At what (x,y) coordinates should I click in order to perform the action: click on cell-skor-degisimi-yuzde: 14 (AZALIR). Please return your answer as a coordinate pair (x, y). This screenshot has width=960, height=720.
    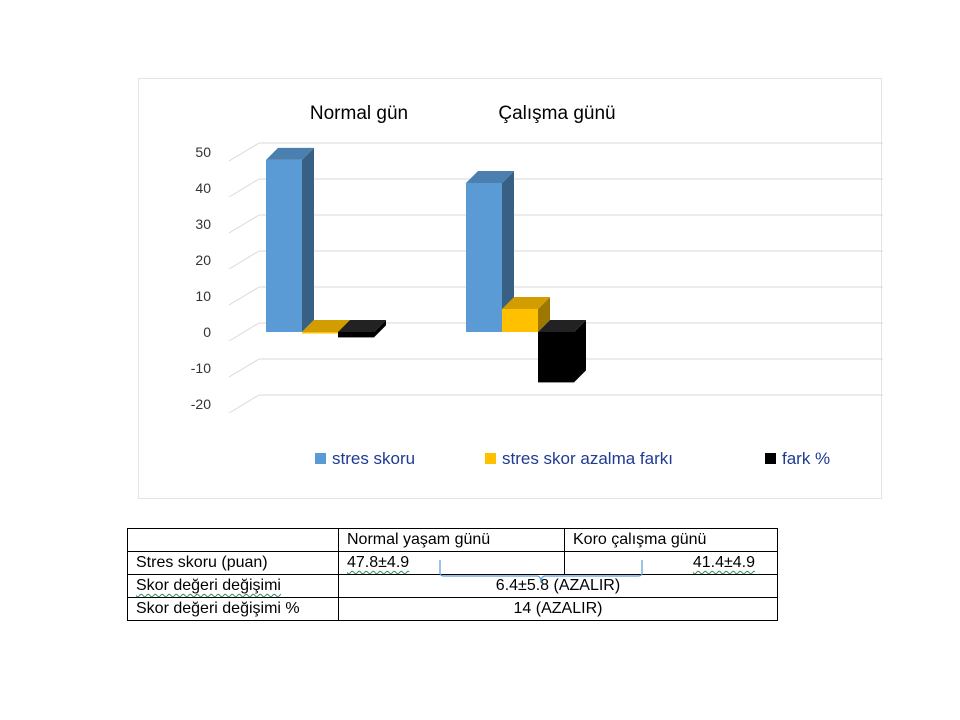
    Looking at the image, I should click on (558, 609).